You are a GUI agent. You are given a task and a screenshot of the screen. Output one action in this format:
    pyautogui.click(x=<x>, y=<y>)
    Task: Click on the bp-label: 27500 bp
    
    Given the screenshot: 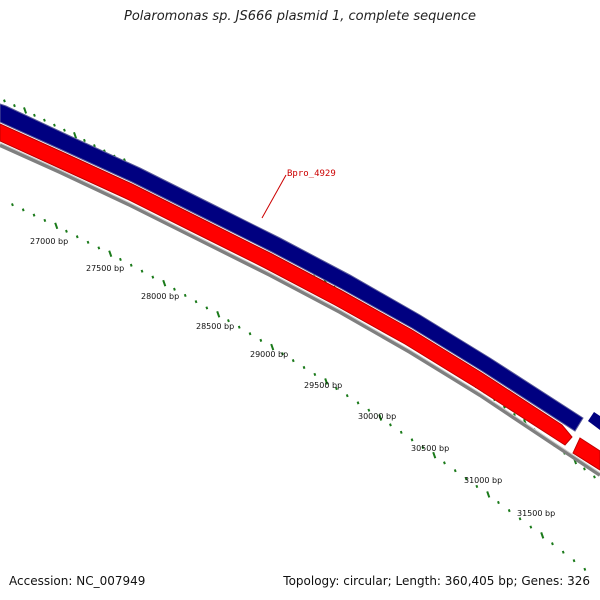 What is the action you would take?
    pyautogui.click(x=105, y=268)
    